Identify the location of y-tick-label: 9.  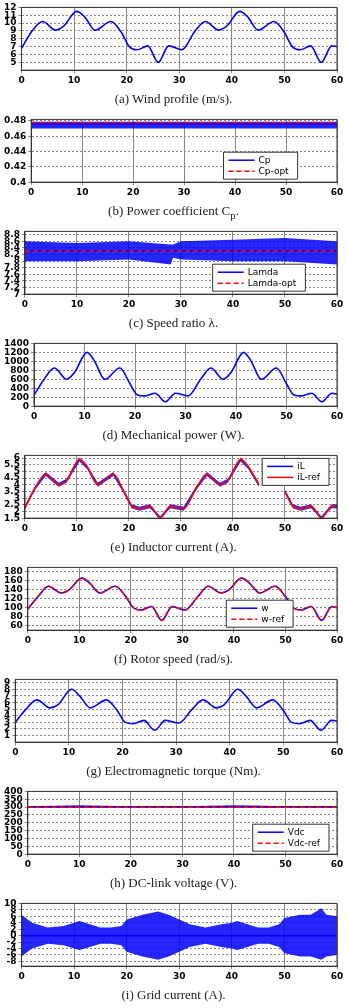
(13, 30).